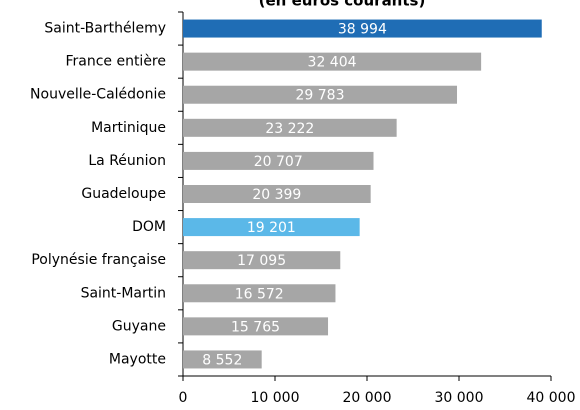 Image resolution: width=580 pixels, height=410 pixels. I want to click on value-label: 8 552, so click(222, 360).